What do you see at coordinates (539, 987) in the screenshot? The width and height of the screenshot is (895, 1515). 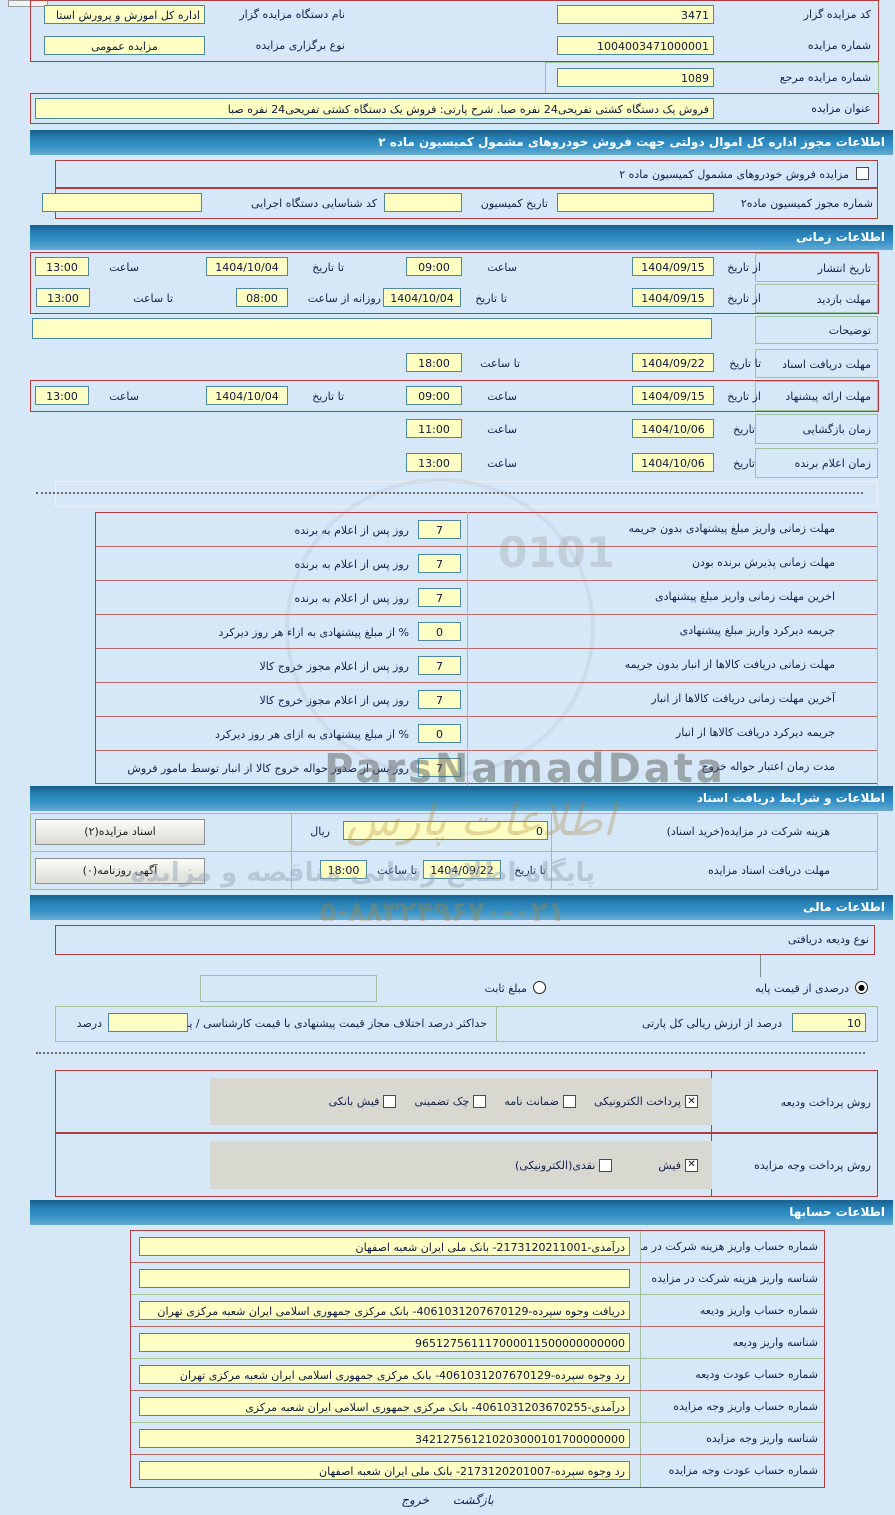 I see `radio-fixed-amount` at bounding box center [539, 987].